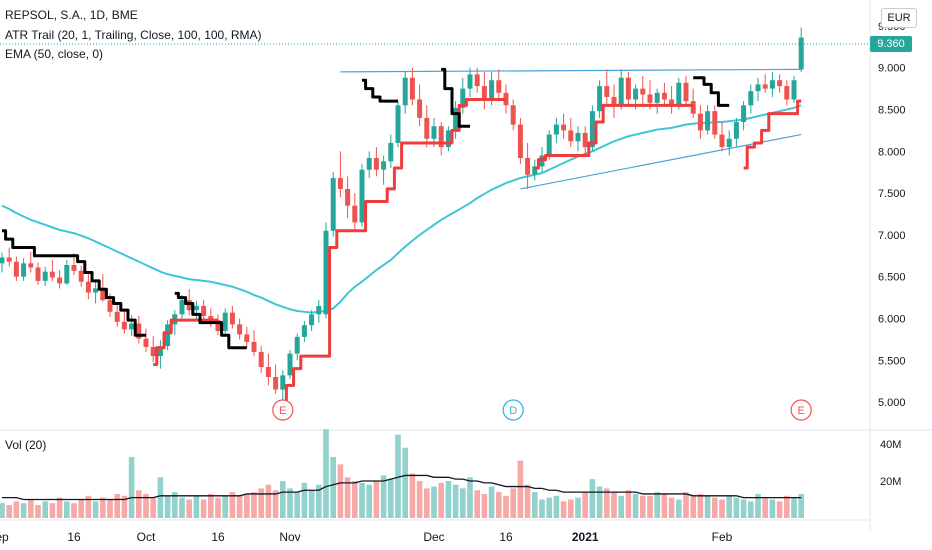 The height and width of the screenshot is (550, 932). I want to click on time-axis-label: ep, so click(4, 537).